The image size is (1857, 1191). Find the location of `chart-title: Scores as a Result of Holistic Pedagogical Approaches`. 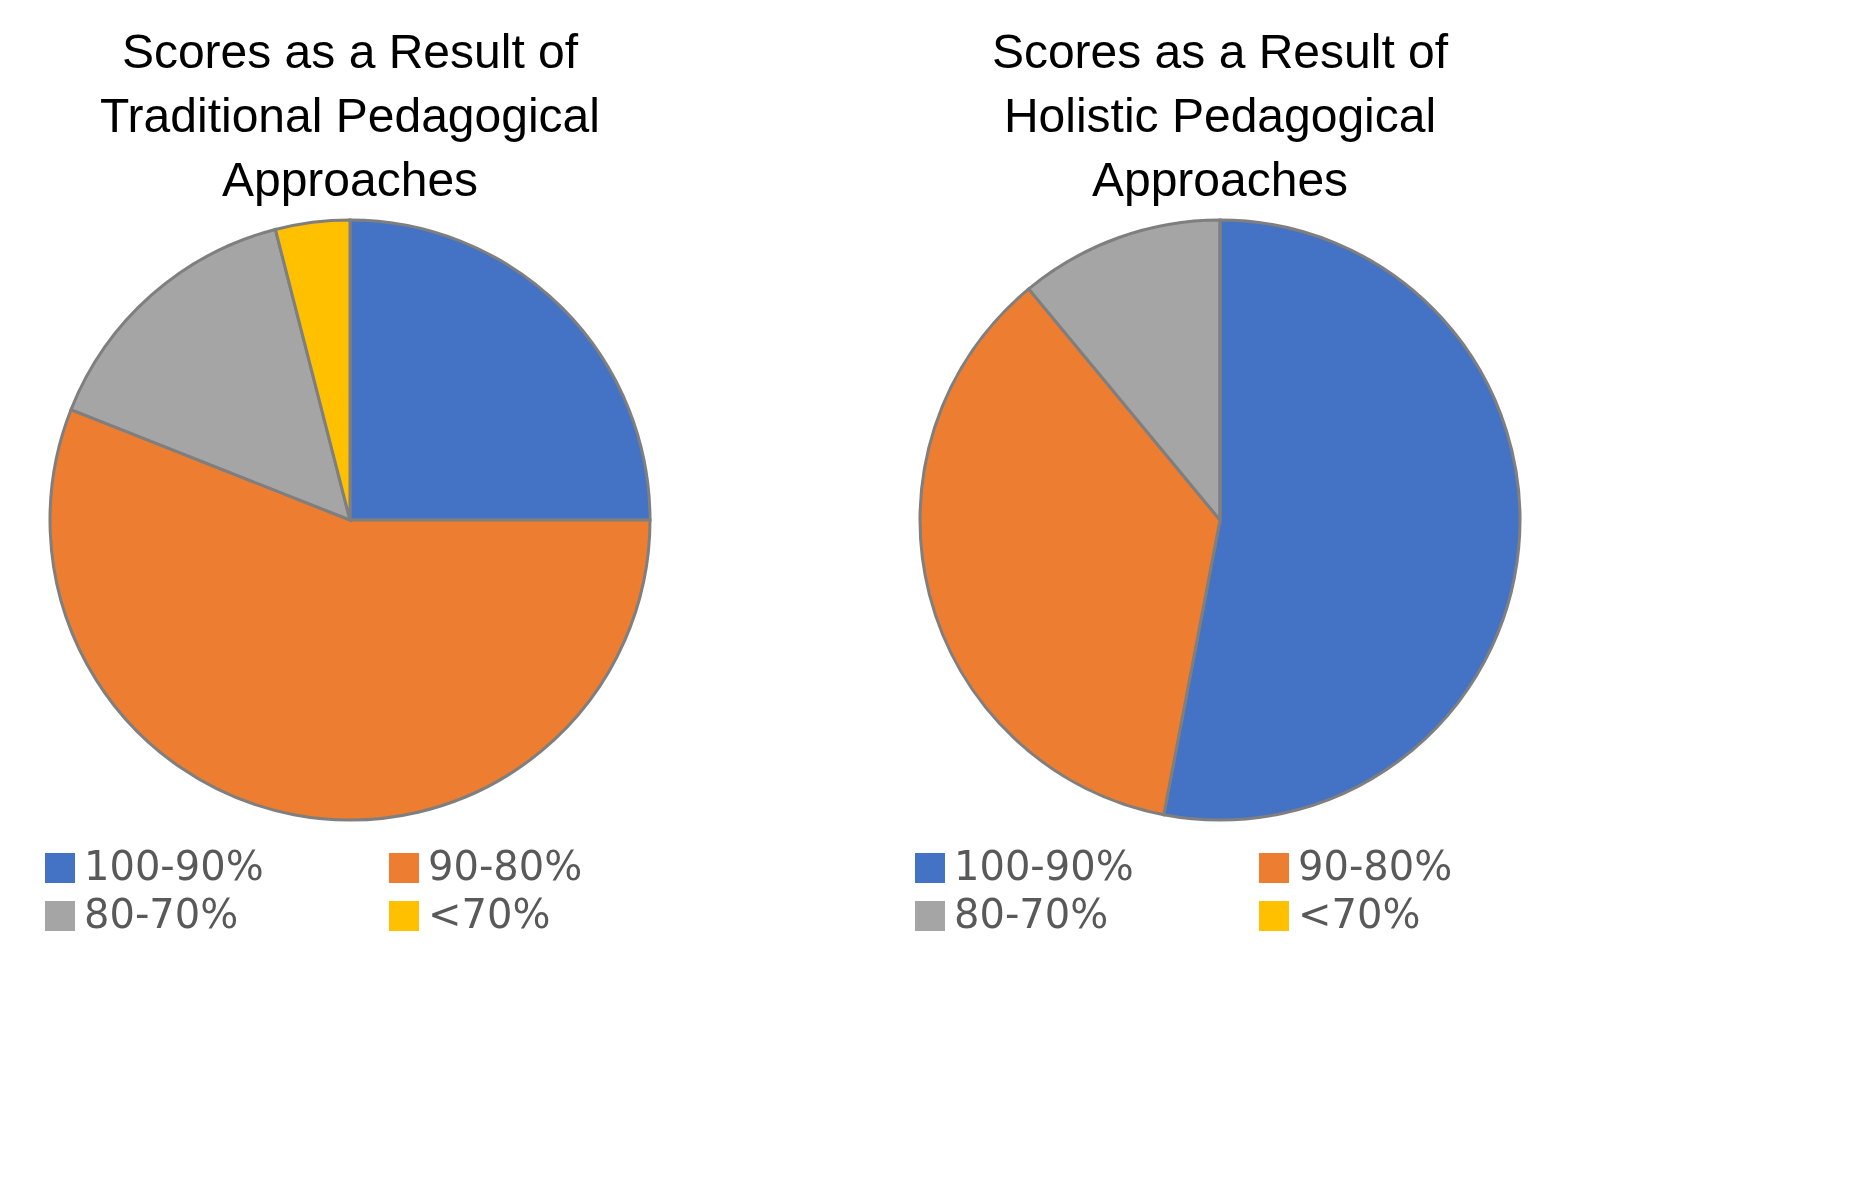

chart-title: Scores as a Result of Holistic Pedagogical Approaches is located at coordinates (1220, 115).